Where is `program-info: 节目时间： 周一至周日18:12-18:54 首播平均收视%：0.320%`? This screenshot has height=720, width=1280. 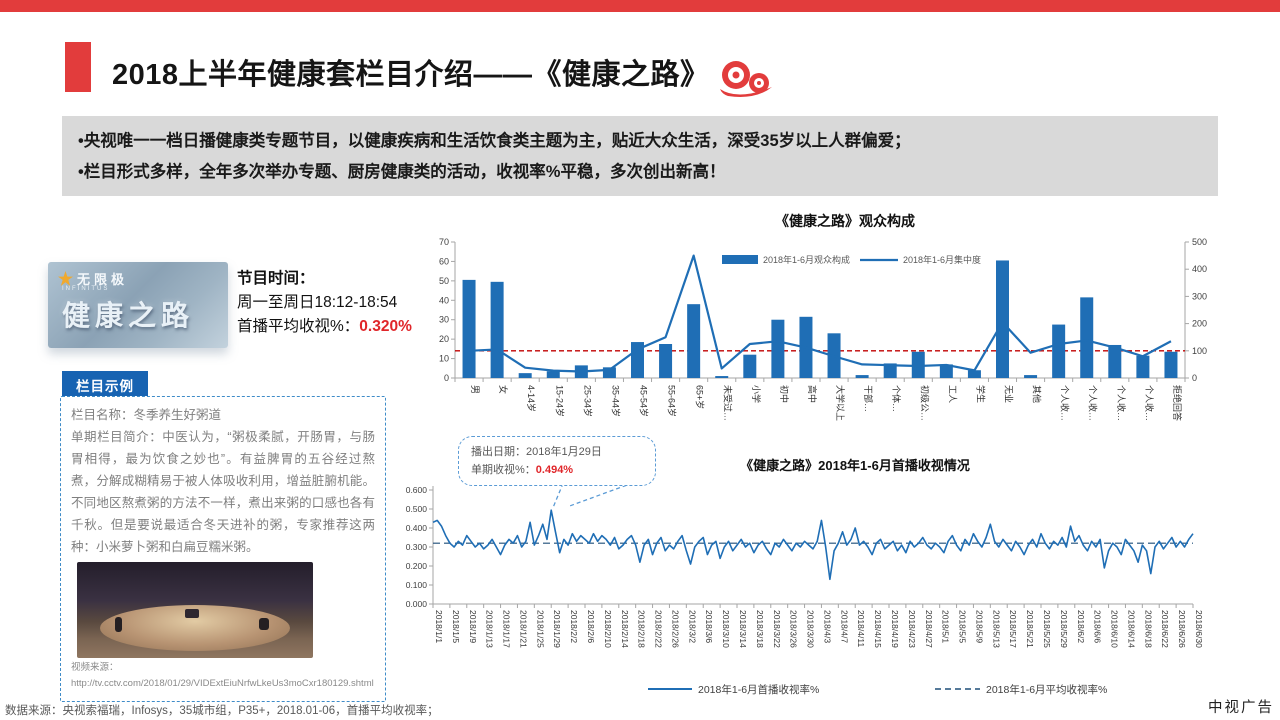
program-info: 节目时间： 周一至周日18:12-18:54 首播平均收视%：0.320% is located at coordinates (324, 303).